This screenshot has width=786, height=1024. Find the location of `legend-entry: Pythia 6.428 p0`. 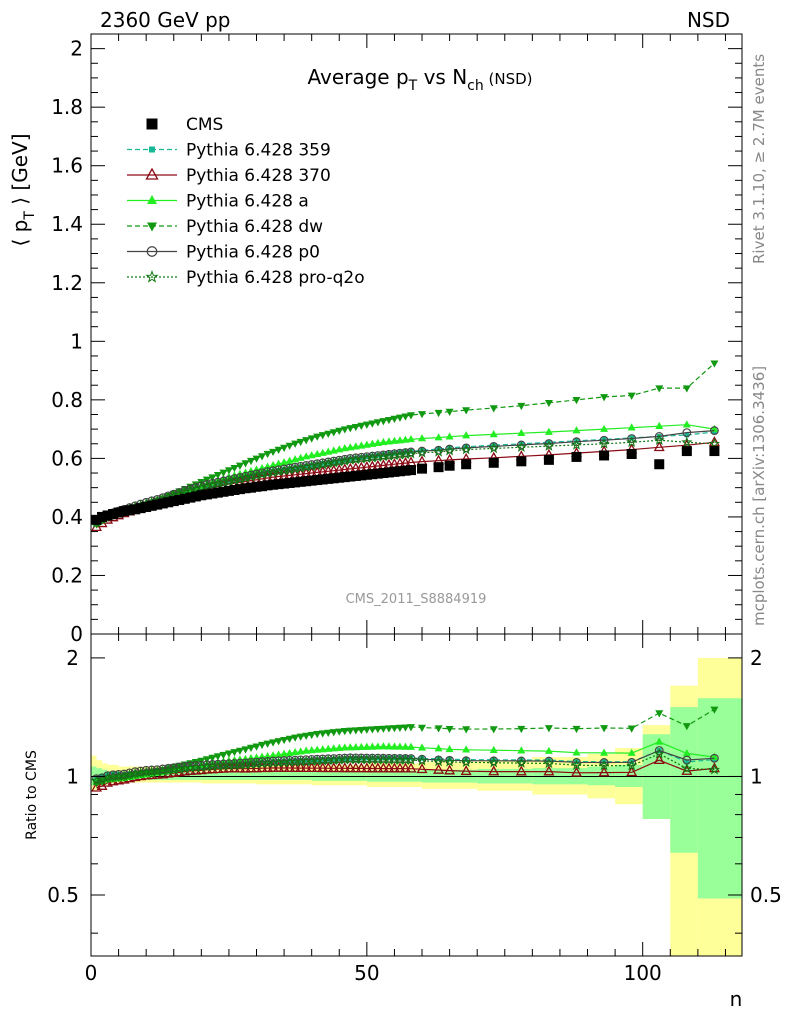

legend-entry: Pythia 6.428 p0 is located at coordinates (223, 253).